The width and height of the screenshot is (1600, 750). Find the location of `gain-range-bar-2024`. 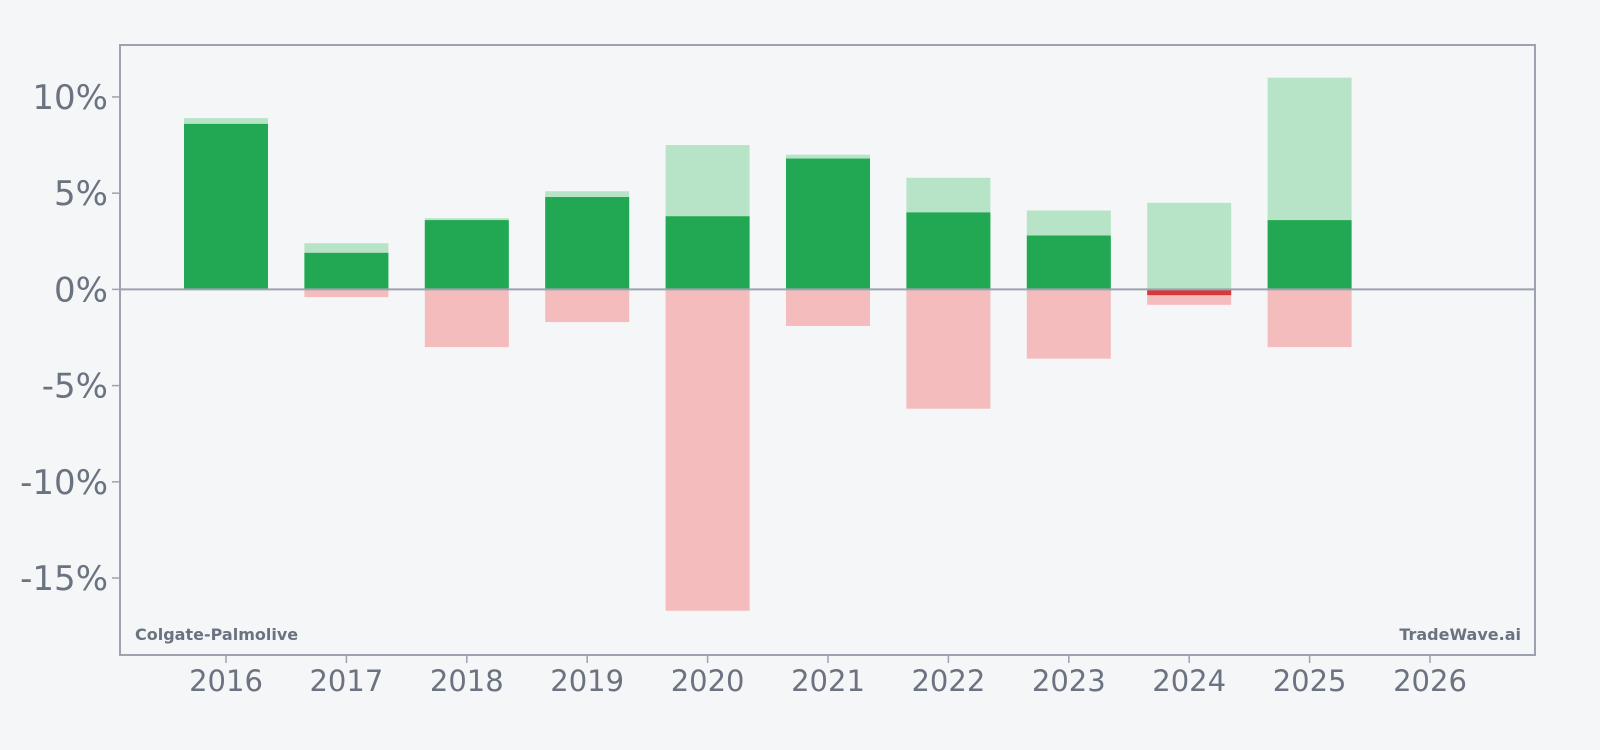

gain-range-bar-2024 is located at coordinates (1189, 246).